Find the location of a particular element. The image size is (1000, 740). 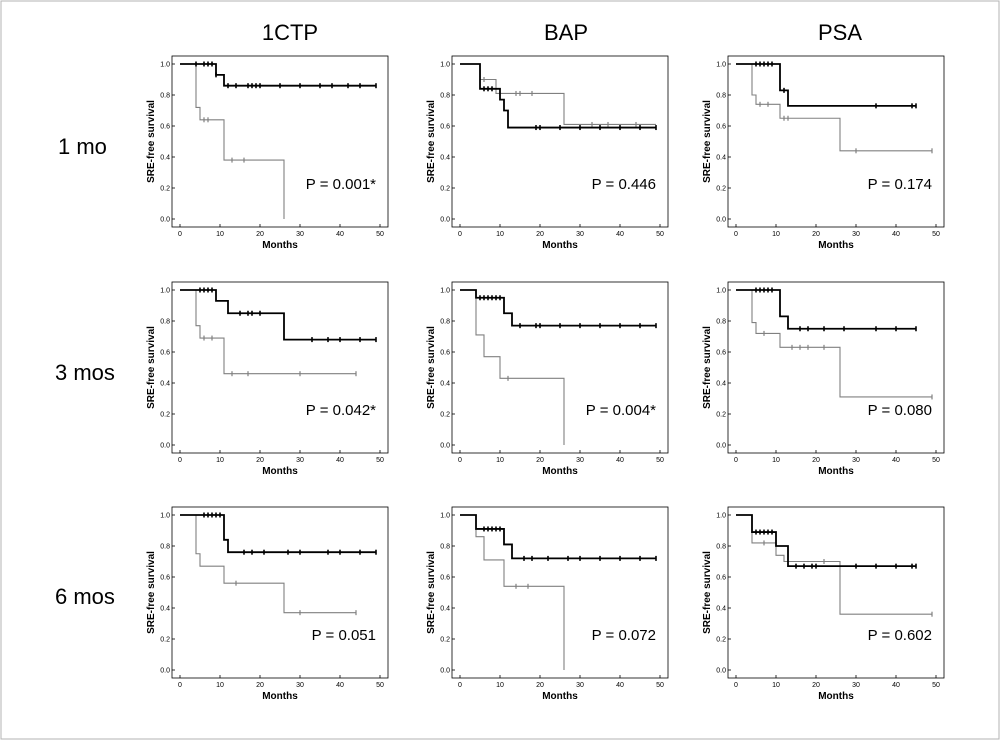

row-title-1mo: 1 mo is located at coordinates (82, 146).